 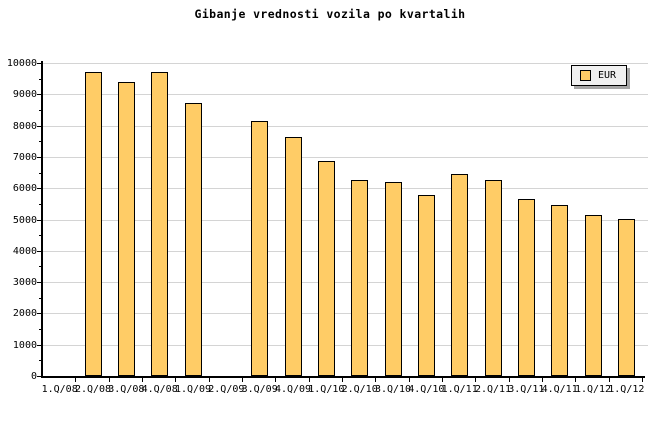 What do you see at coordinates (330, 14) in the screenshot?
I see `chart-title: Gibanje vrednosti vozila po kvartalih` at bounding box center [330, 14].